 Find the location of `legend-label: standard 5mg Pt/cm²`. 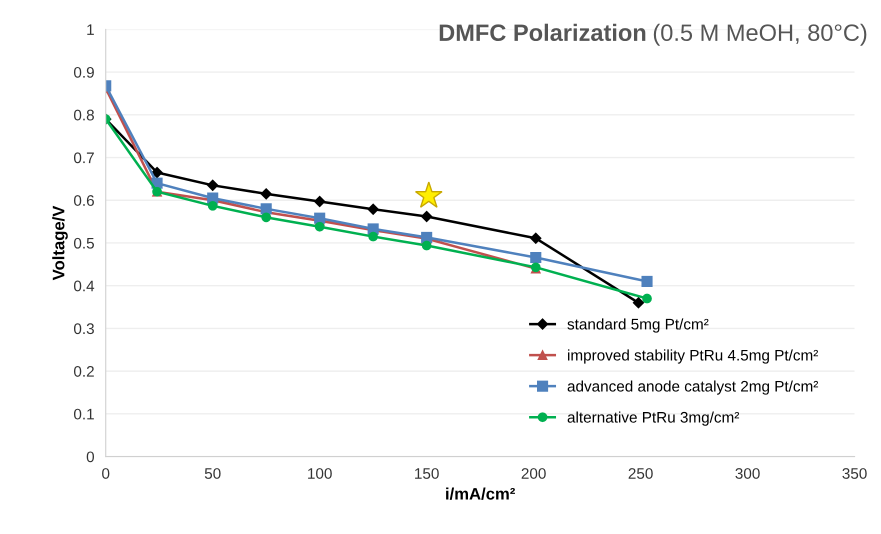

legend-label: standard 5mg Pt/cm² is located at coordinates (638, 325).